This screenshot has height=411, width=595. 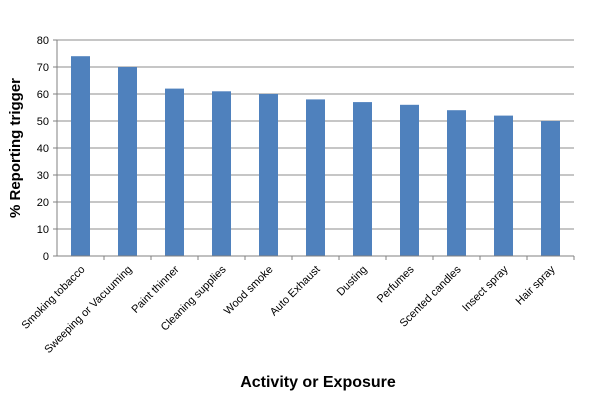 I want to click on y-tick-label: 10, so click(x=43, y=230).